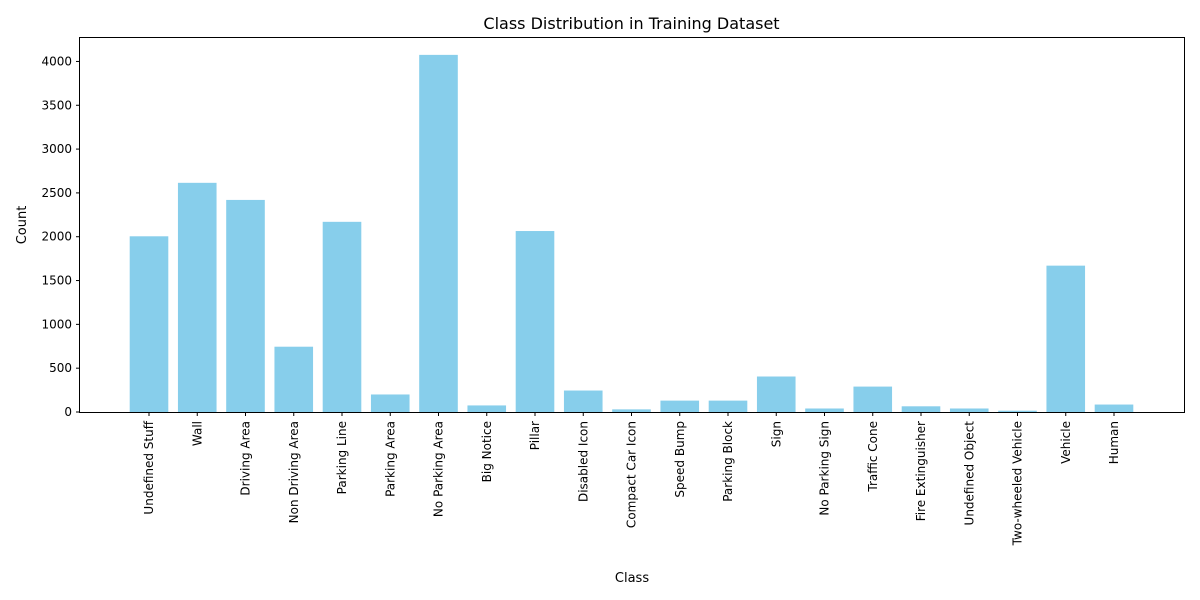 This screenshot has width=1200, height=600. What do you see at coordinates (439, 469) in the screenshot?
I see `x-tick-label: No Parking Area` at bounding box center [439, 469].